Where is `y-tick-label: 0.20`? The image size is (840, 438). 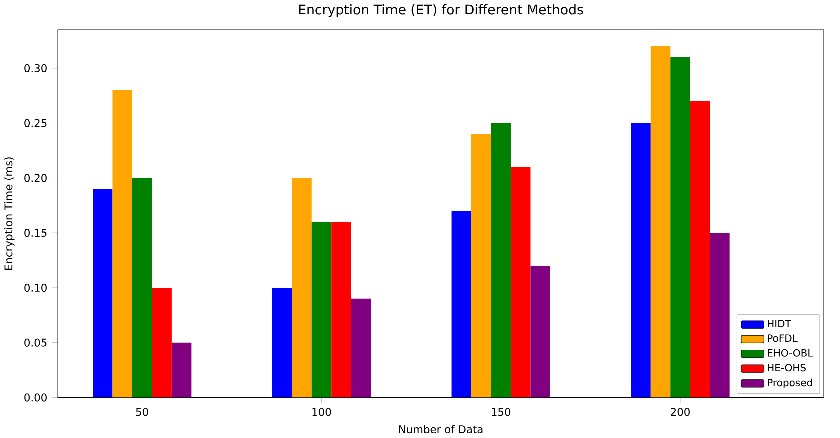 y-tick-label: 0.20 is located at coordinates (35, 178).